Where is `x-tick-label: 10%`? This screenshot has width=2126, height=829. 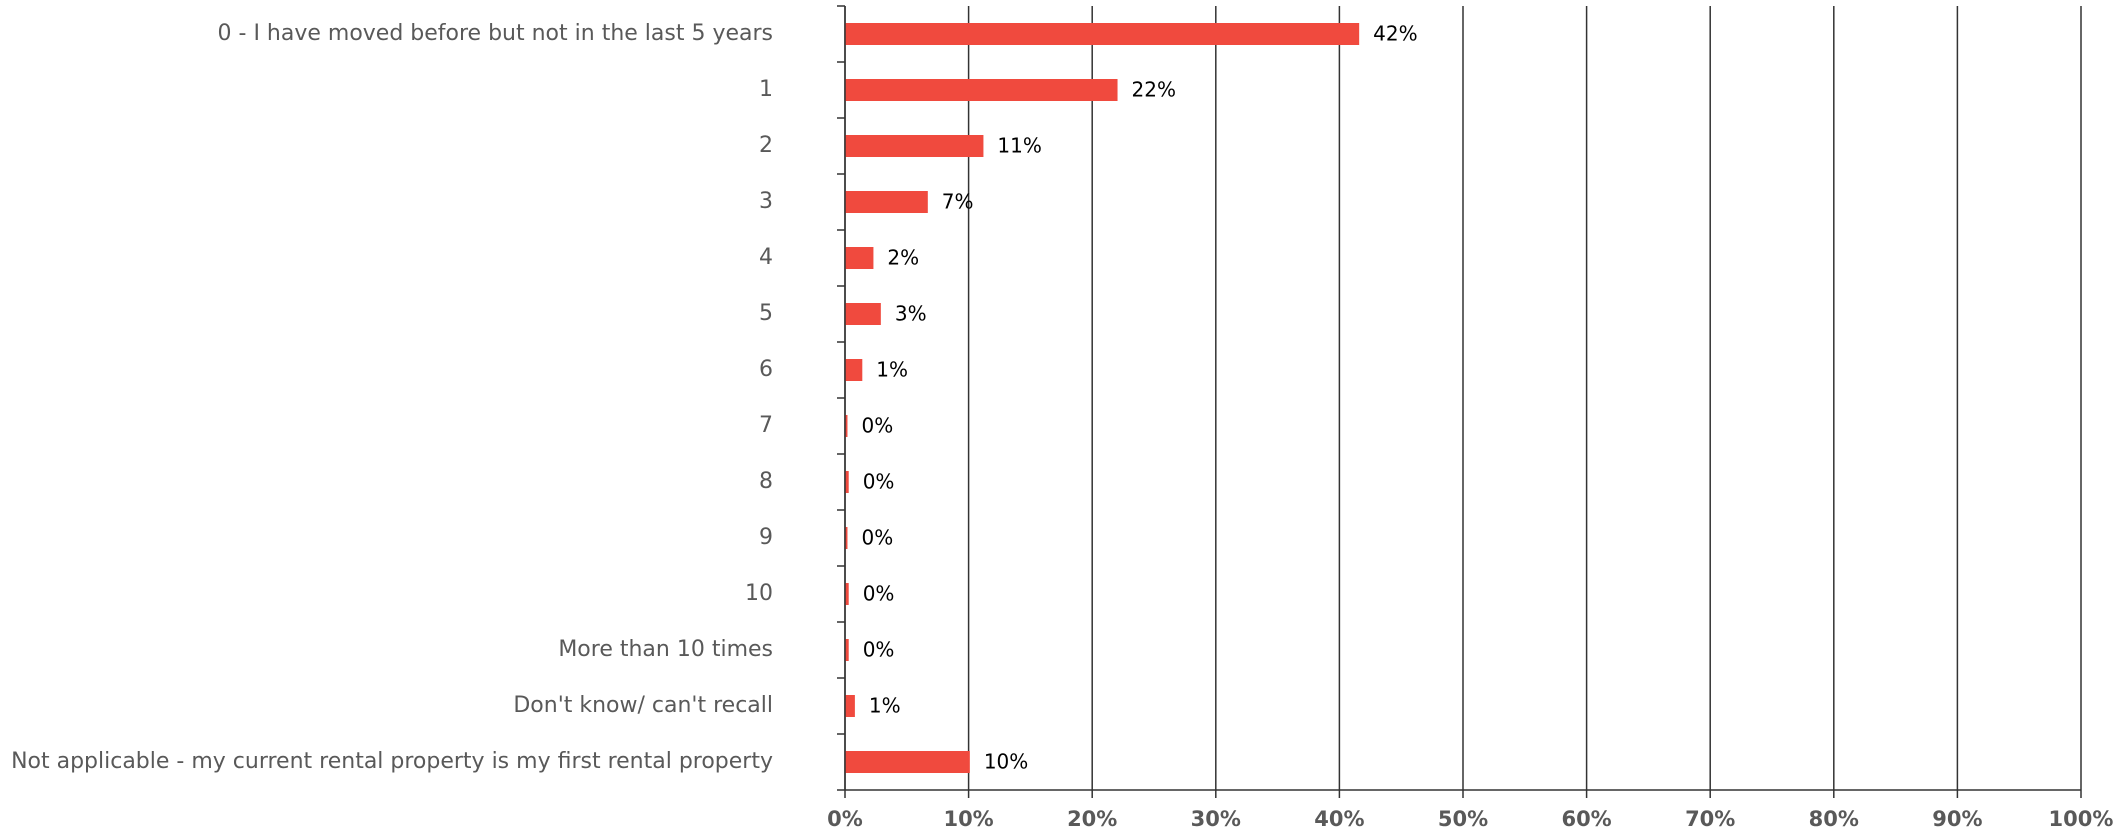
x-tick-label: 10% is located at coordinates (968, 818).